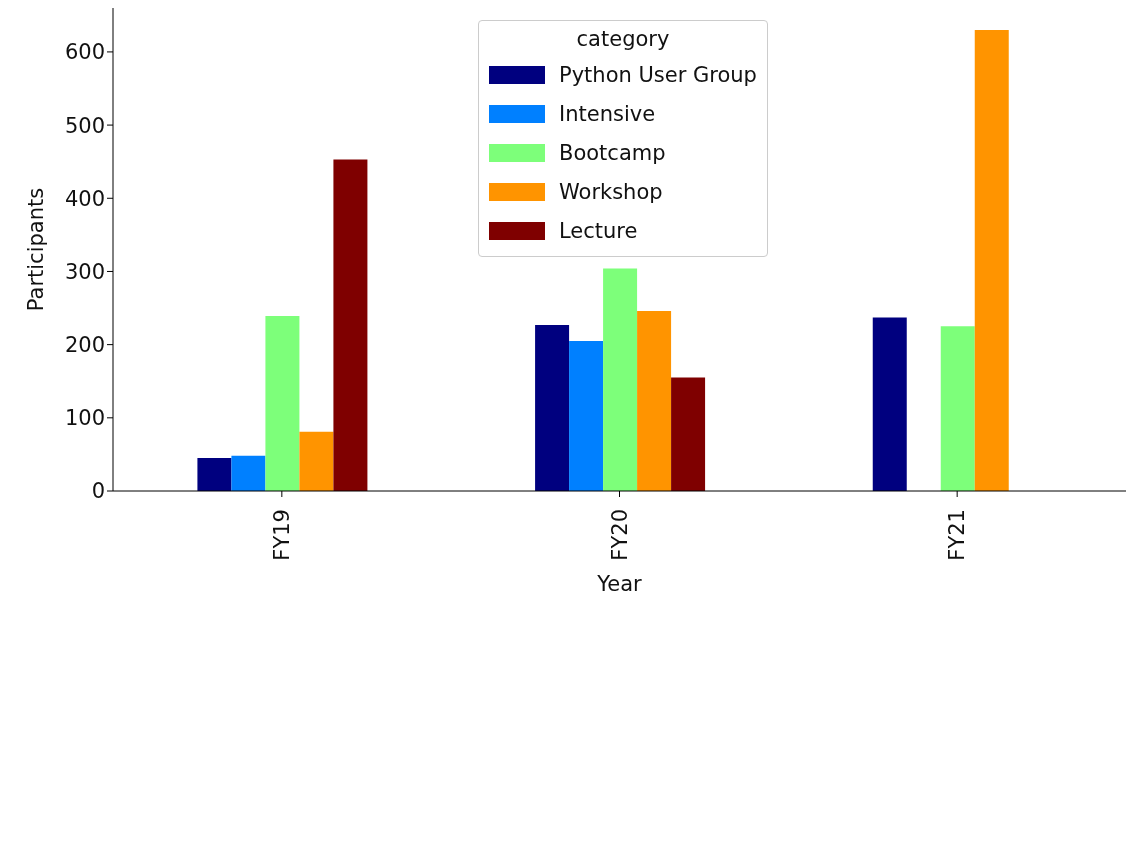  Describe the element at coordinates (84, 418) in the screenshot. I see `y-tick-label: 100` at that location.